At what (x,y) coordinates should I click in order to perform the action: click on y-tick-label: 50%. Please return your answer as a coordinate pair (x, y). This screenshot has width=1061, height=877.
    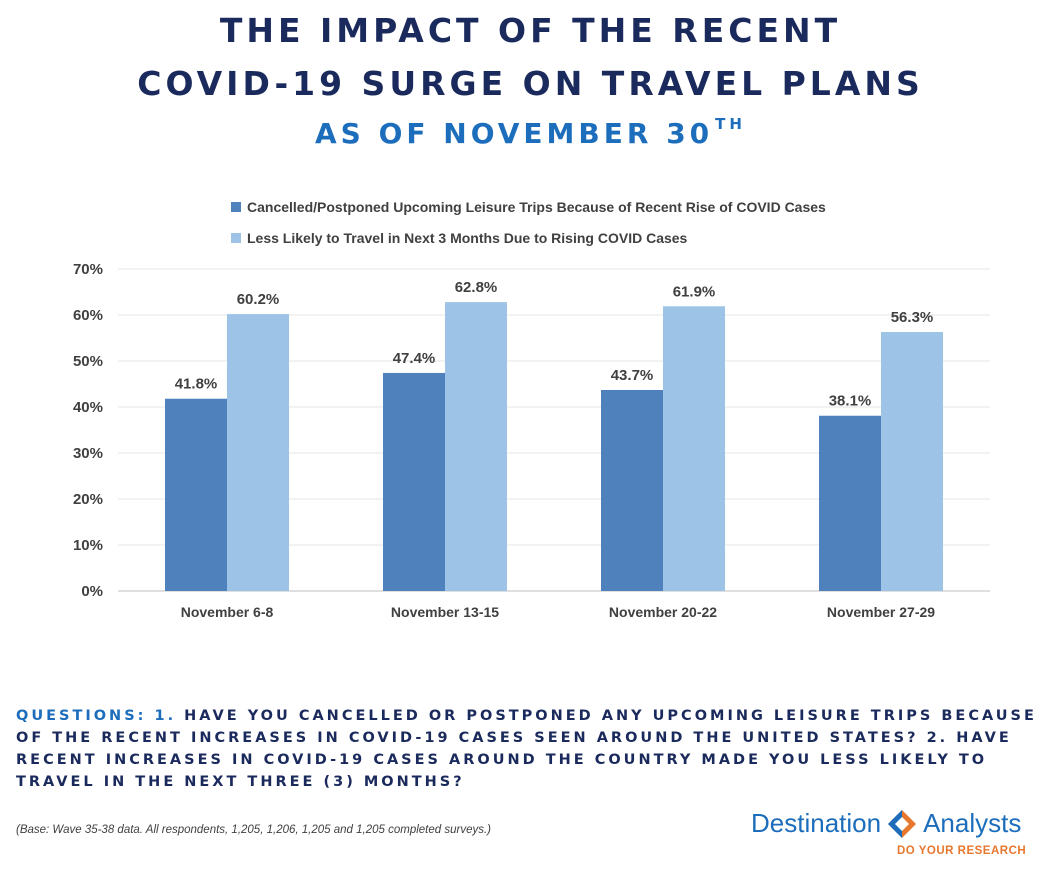
    Looking at the image, I should click on (88, 361).